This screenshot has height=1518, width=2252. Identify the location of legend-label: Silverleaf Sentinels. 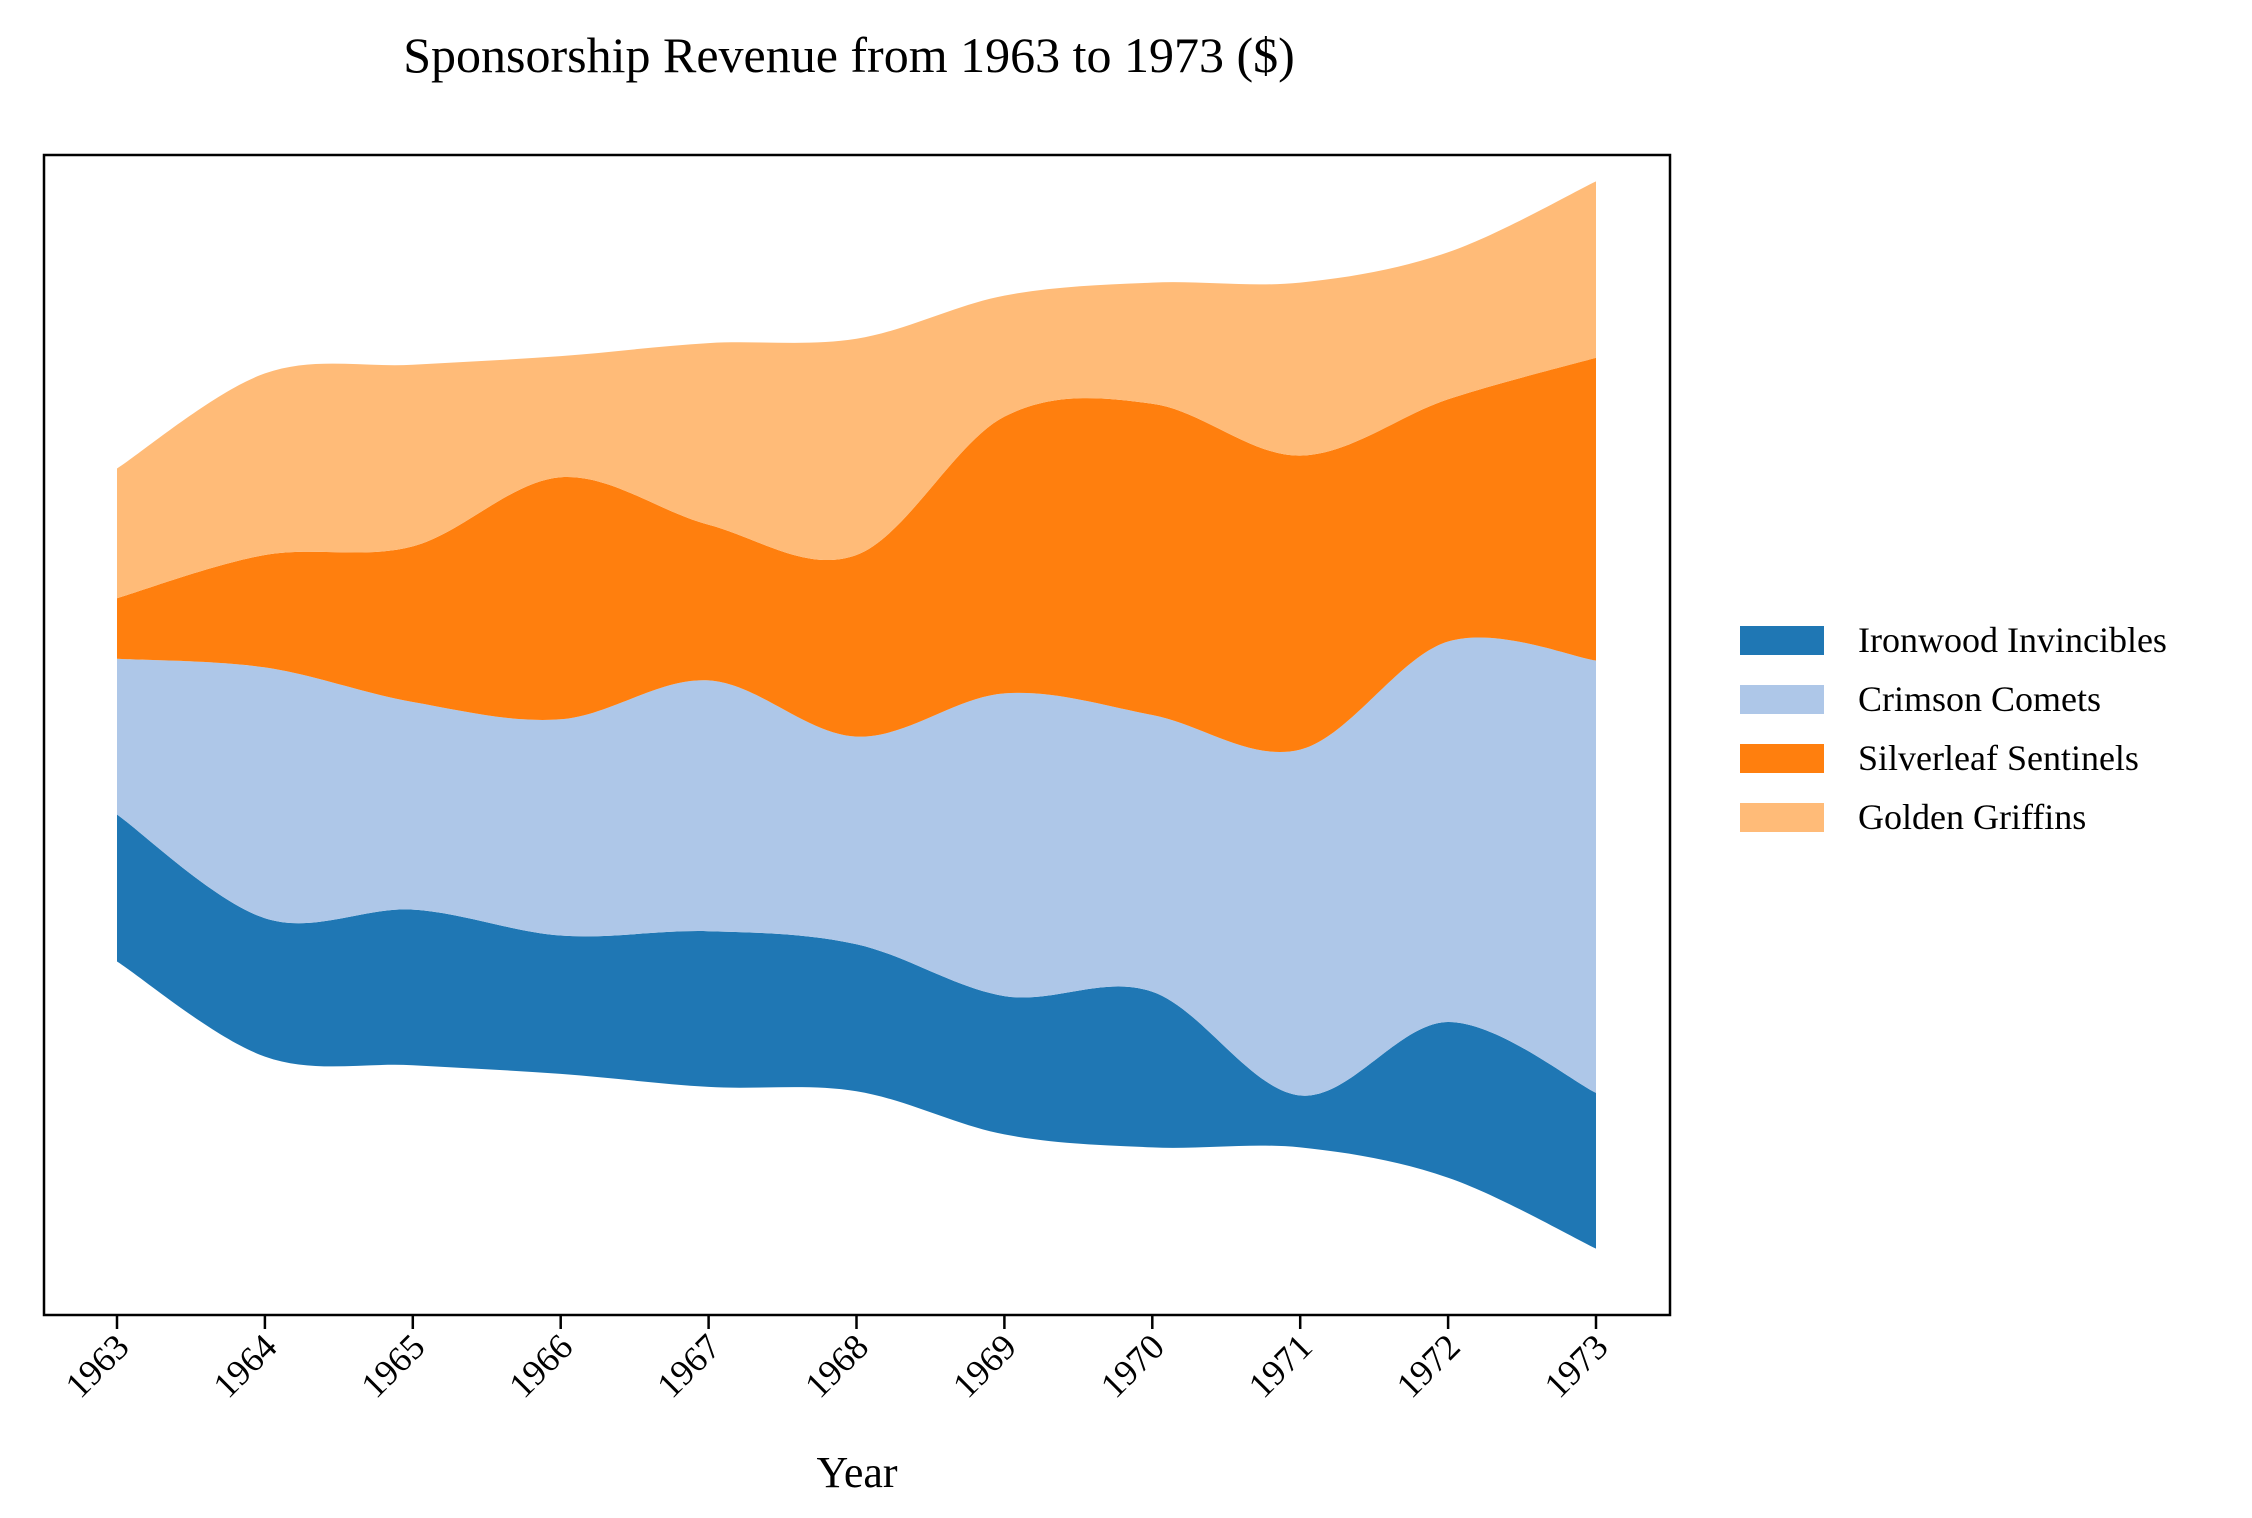
(1998, 758).